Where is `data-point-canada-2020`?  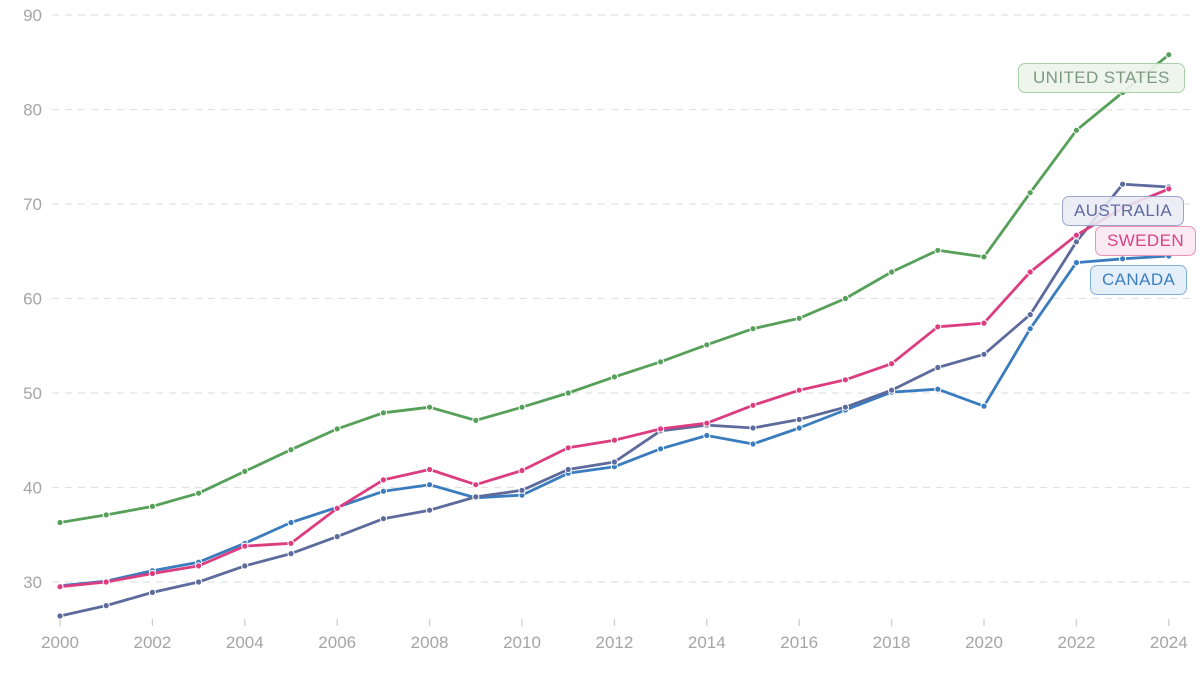 data-point-canada-2020 is located at coordinates (984, 406).